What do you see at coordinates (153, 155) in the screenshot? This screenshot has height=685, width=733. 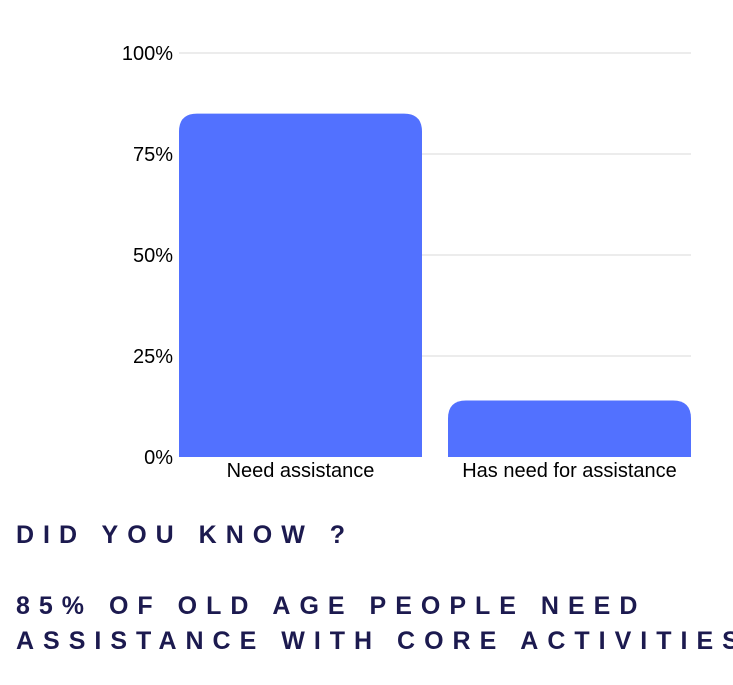 I see `y-tick-label: 75%` at bounding box center [153, 155].